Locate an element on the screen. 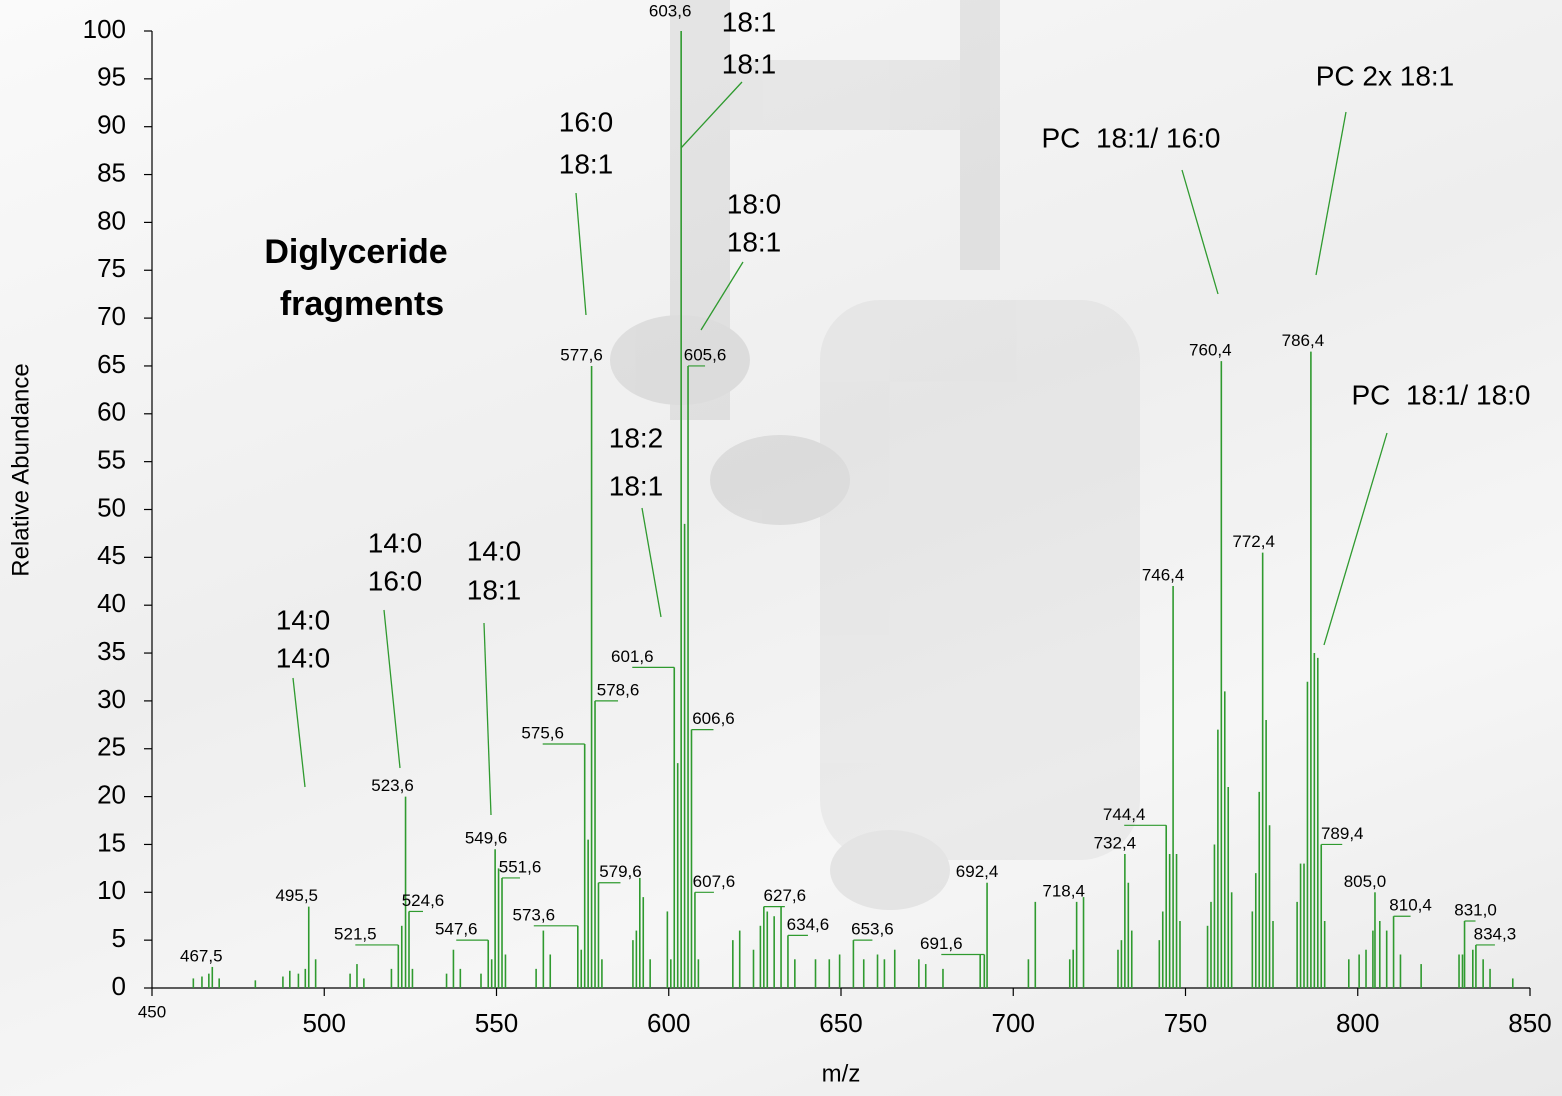 Image resolution: width=1562 pixels, height=1096 pixels. y-tick-label: 85 is located at coordinates (111, 172).